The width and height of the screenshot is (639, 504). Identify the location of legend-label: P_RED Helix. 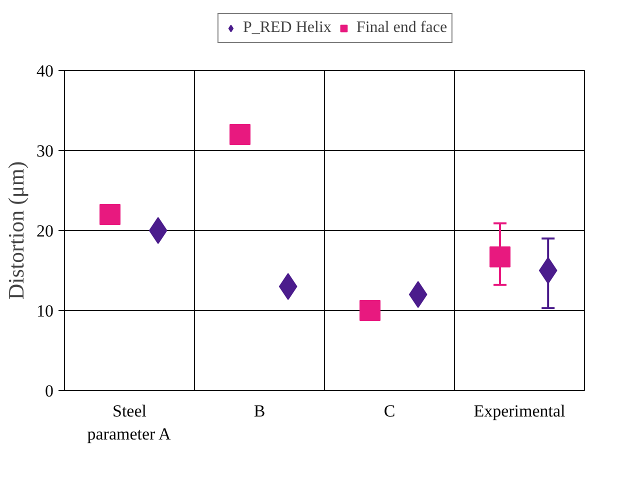
(287, 27).